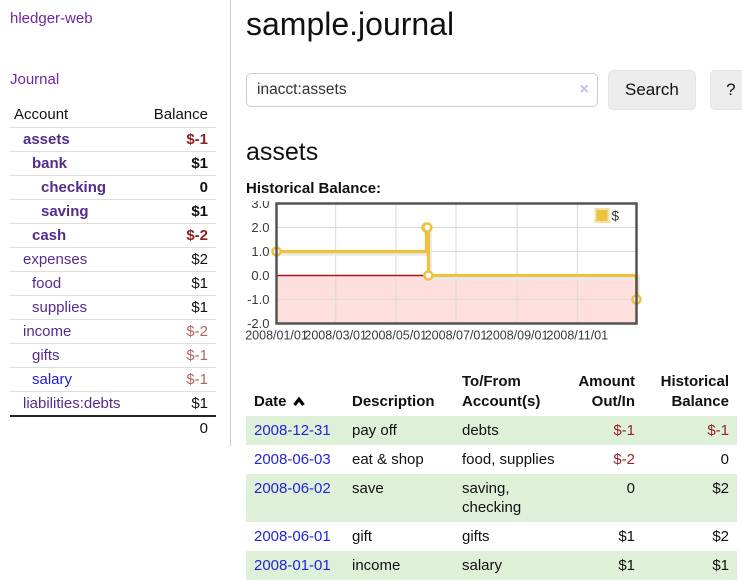 The height and width of the screenshot is (582, 742). Describe the element at coordinates (362, 536) in the screenshot. I see `transaction-description-cell: gift` at that location.